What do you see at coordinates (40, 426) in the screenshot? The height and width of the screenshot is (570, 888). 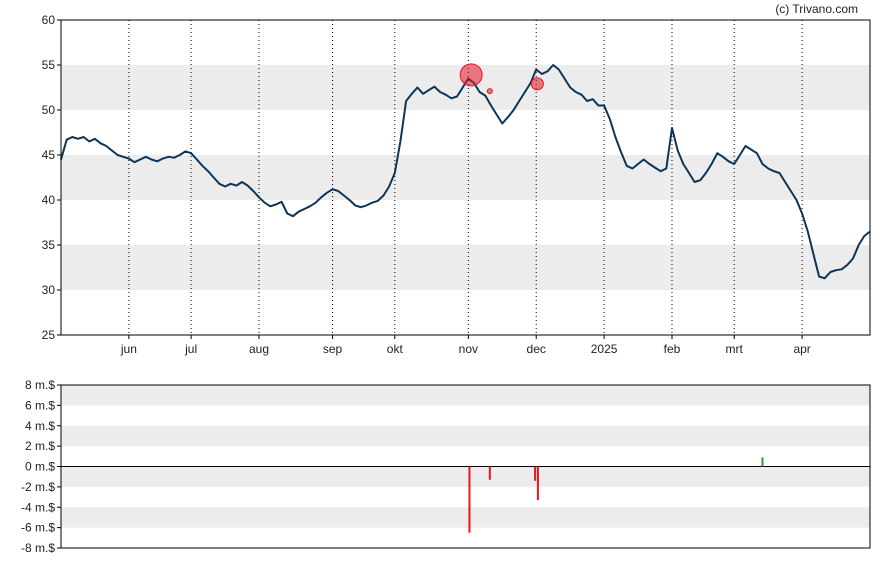 I see `y-tick-label: 4 m.$` at bounding box center [40, 426].